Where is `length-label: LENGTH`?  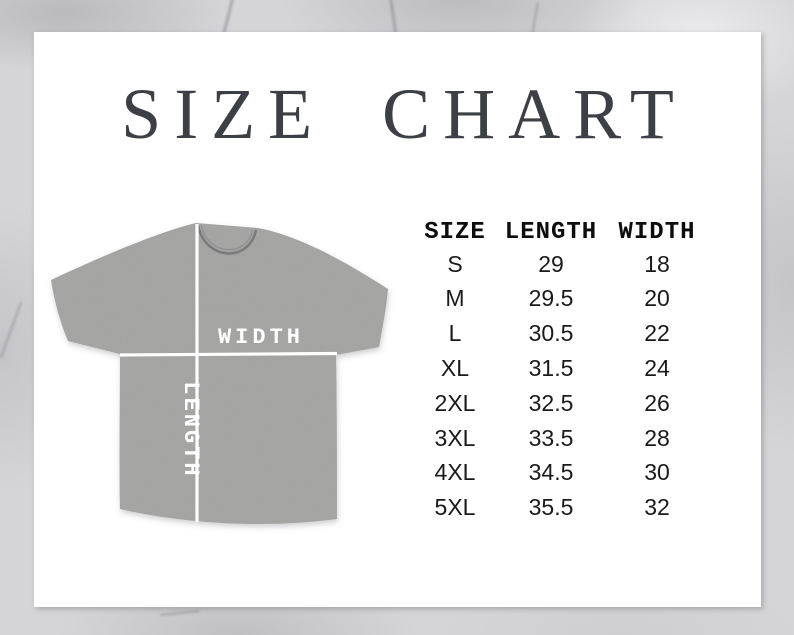 length-label: LENGTH is located at coordinates (190, 429).